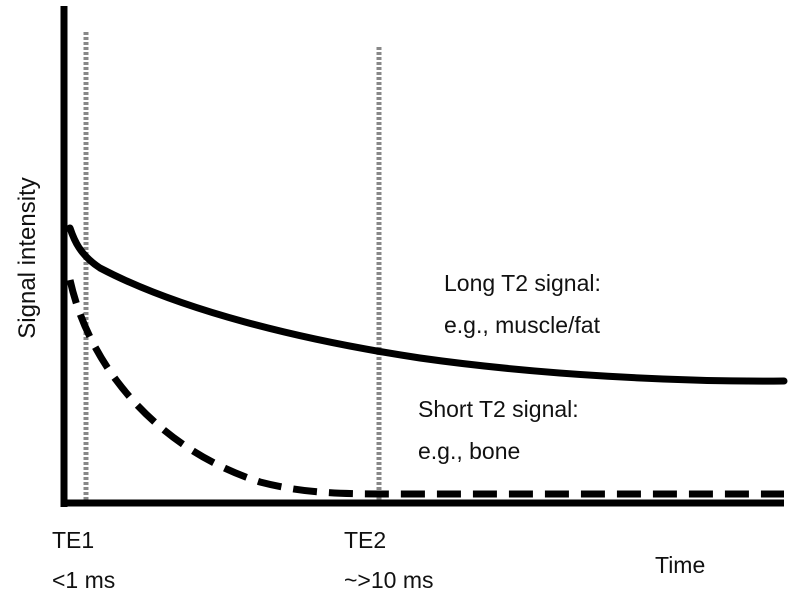 The height and width of the screenshot is (612, 792). What do you see at coordinates (680, 565) in the screenshot?
I see `x-axis-label: Time` at bounding box center [680, 565].